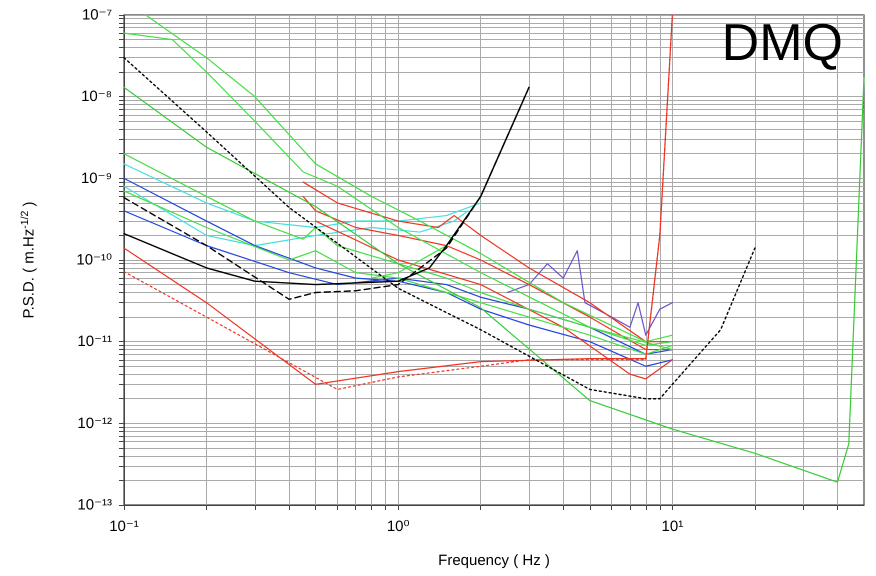  Describe the element at coordinates (398, 526) in the screenshot. I see `x-tick-label: 10⁰` at that location.